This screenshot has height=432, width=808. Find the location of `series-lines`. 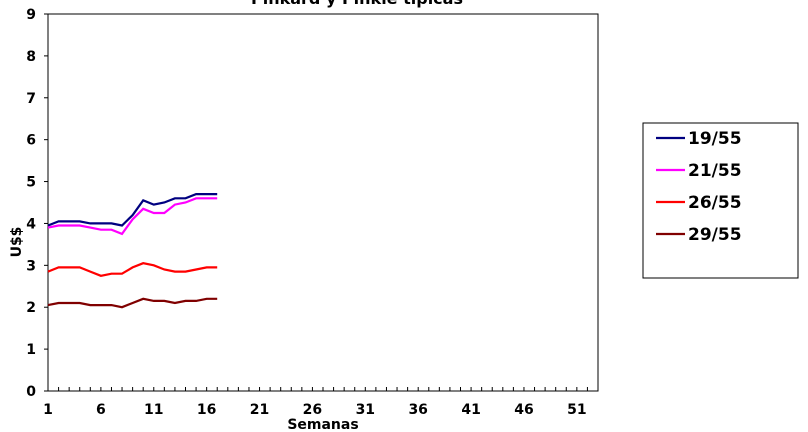

series-lines is located at coordinates (132, 251).